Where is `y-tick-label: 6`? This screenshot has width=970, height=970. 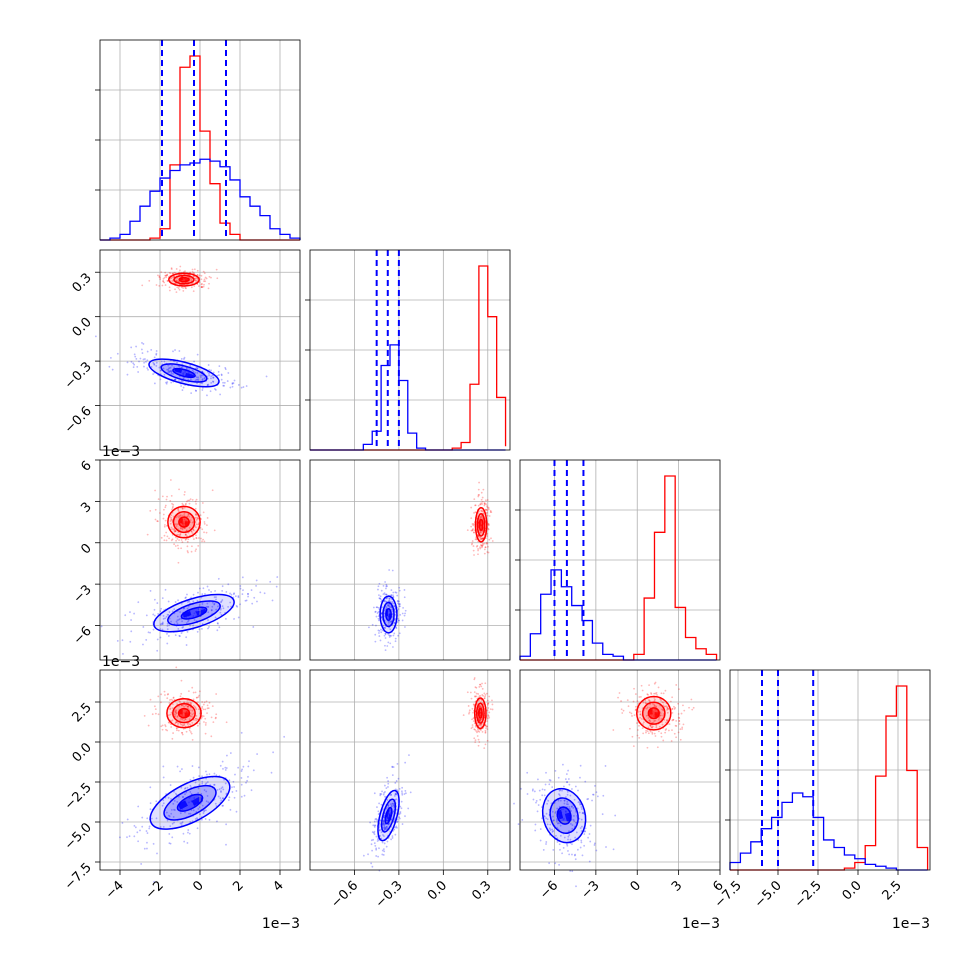
y-tick-label: 6 is located at coordinates (86, 466).